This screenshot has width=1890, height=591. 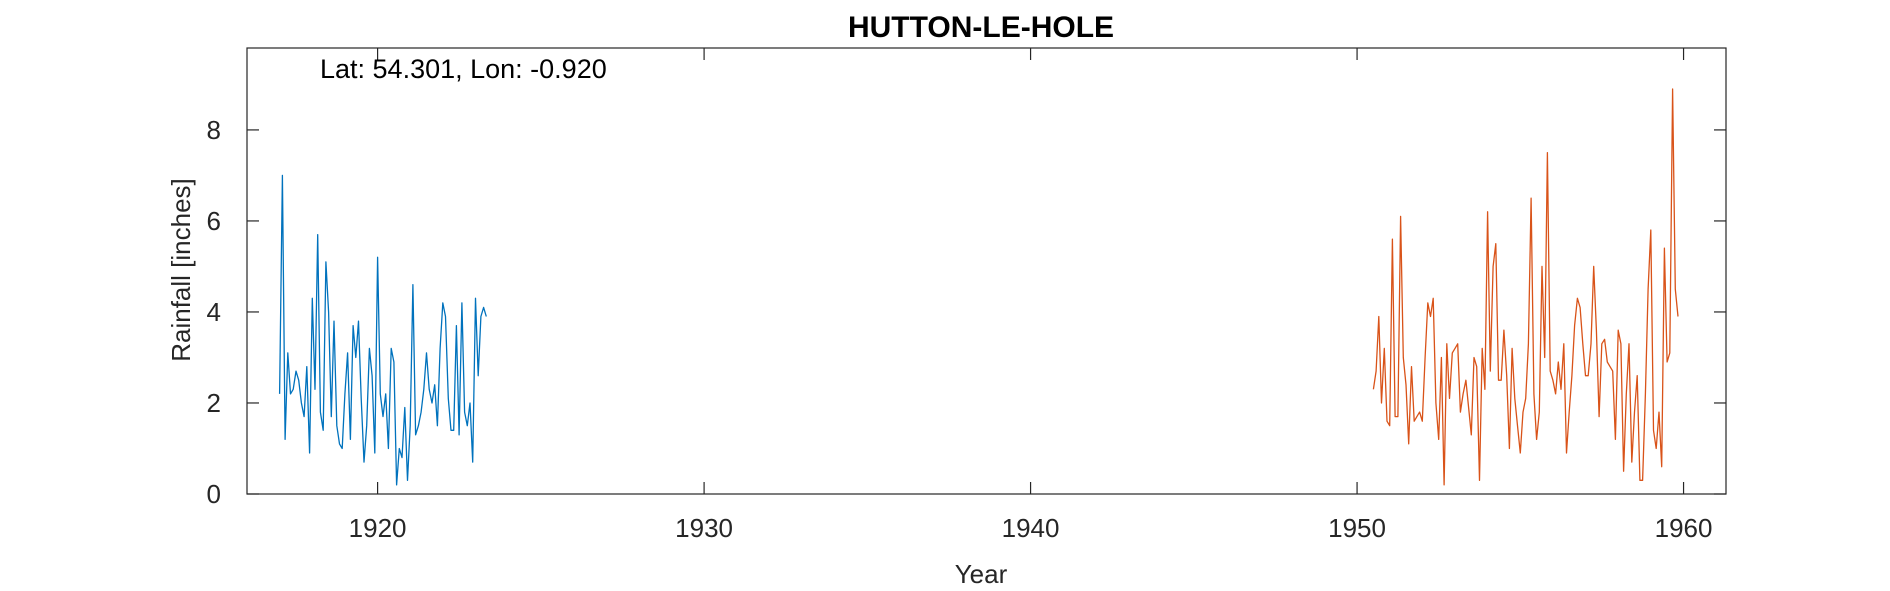 What do you see at coordinates (214, 130) in the screenshot?
I see `y-tick-label: 8` at bounding box center [214, 130].